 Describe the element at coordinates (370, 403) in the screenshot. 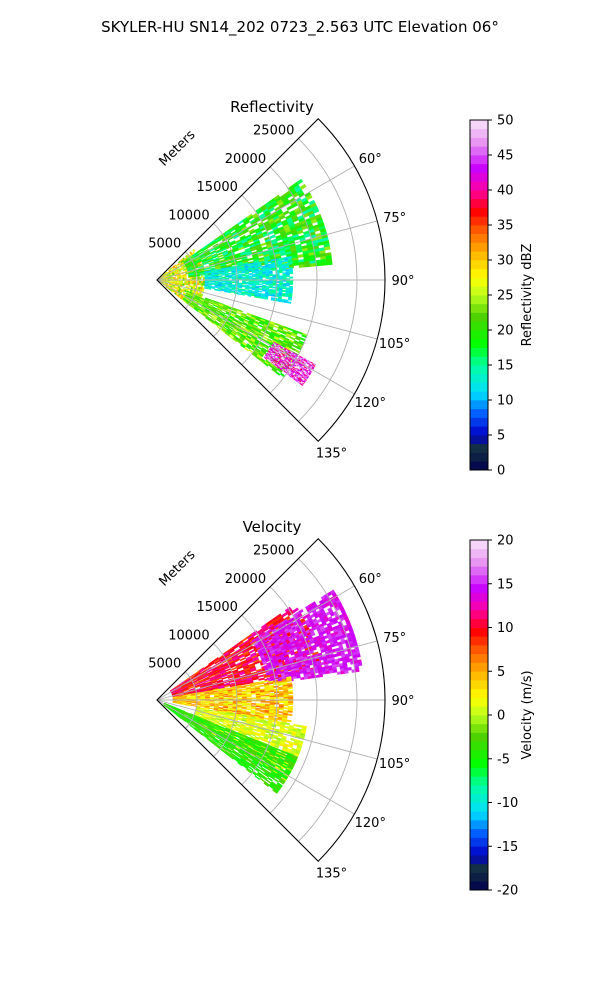

I see `azimuth-tick-label: 120°` at that location.